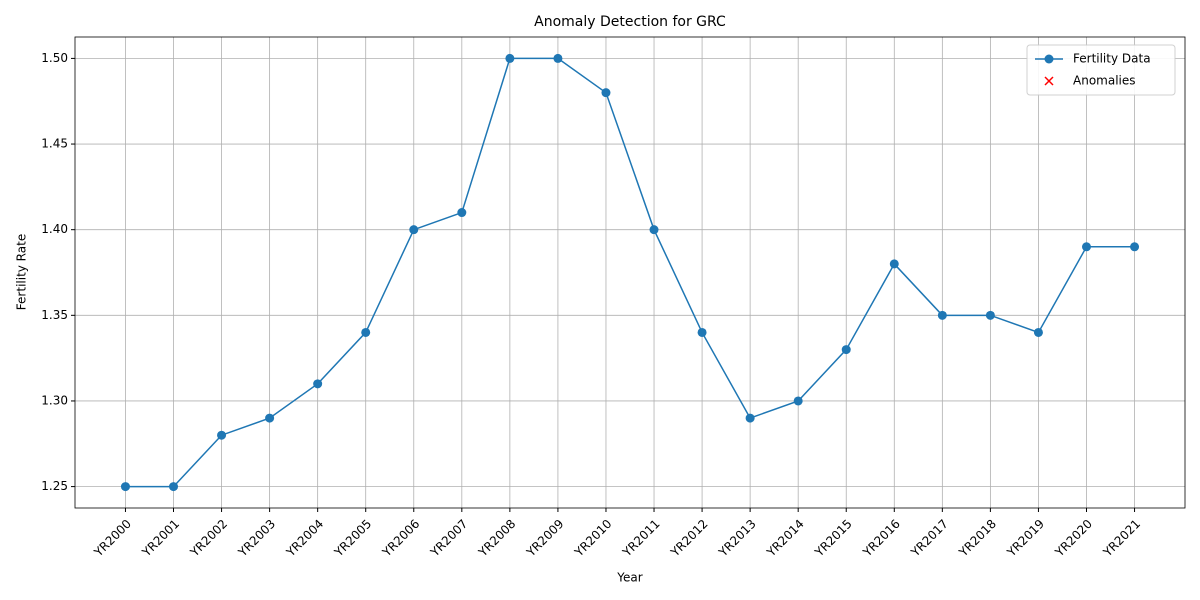 This screenshot has width=1200, height=600. I want to click on y-tick-label: 1.30, so click(54, 400).